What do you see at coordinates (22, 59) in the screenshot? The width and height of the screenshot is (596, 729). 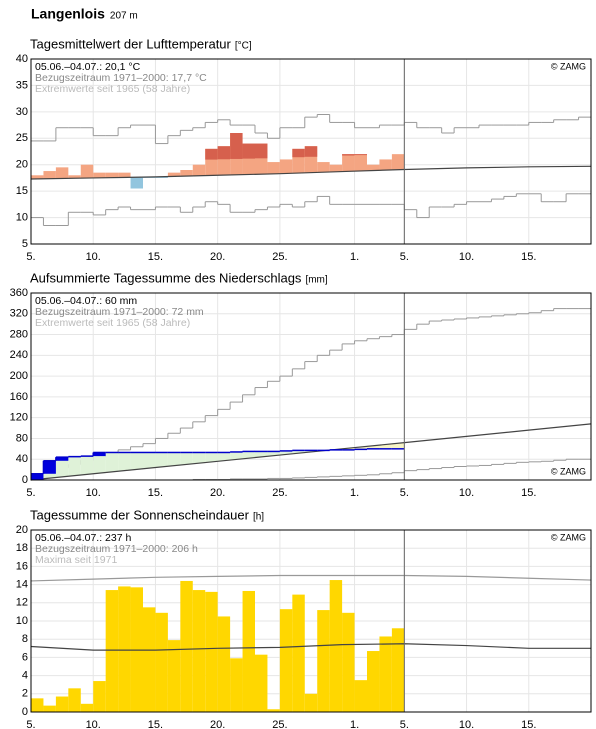 I see `y-tick-label: 40` at bounding box center [22, 59].